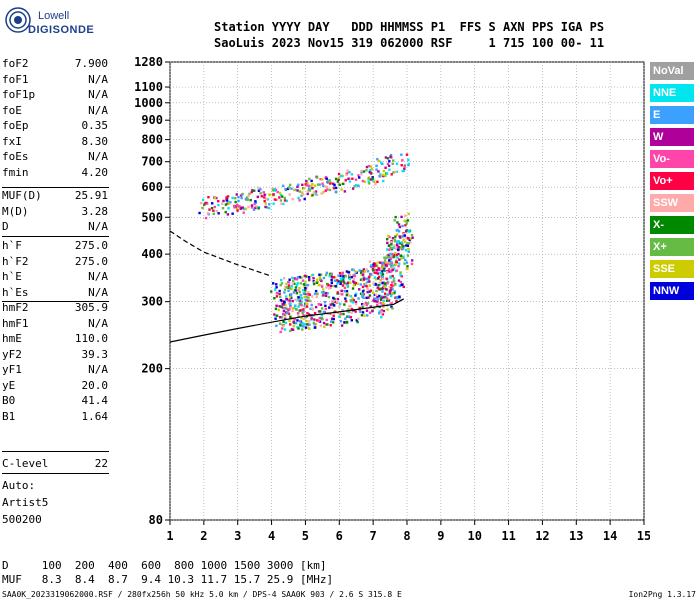 The height and width of the screenshot is (600, 700). I want to click on separator, so click(55, 473).